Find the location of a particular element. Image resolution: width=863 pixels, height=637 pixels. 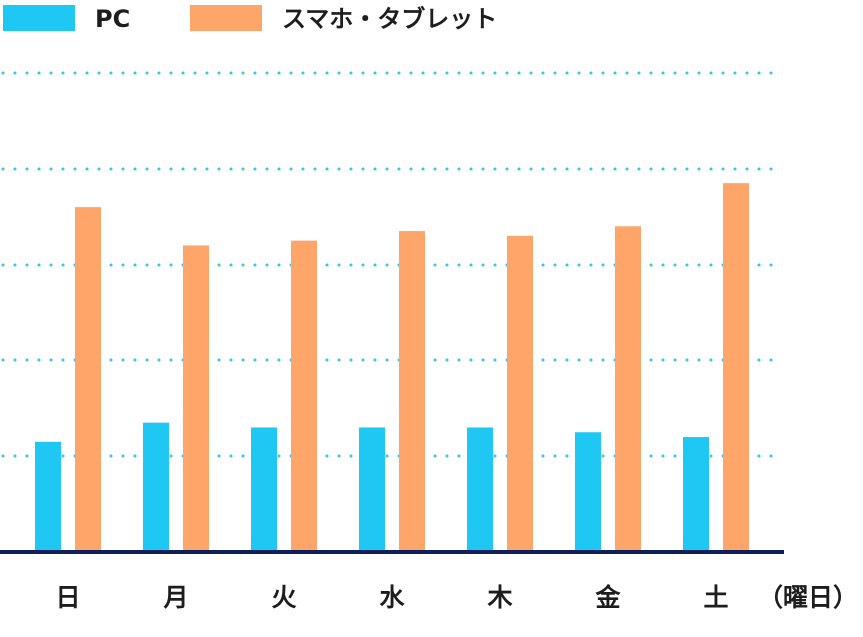

x-tick-label: 水 is located at coordinates (392, 597).